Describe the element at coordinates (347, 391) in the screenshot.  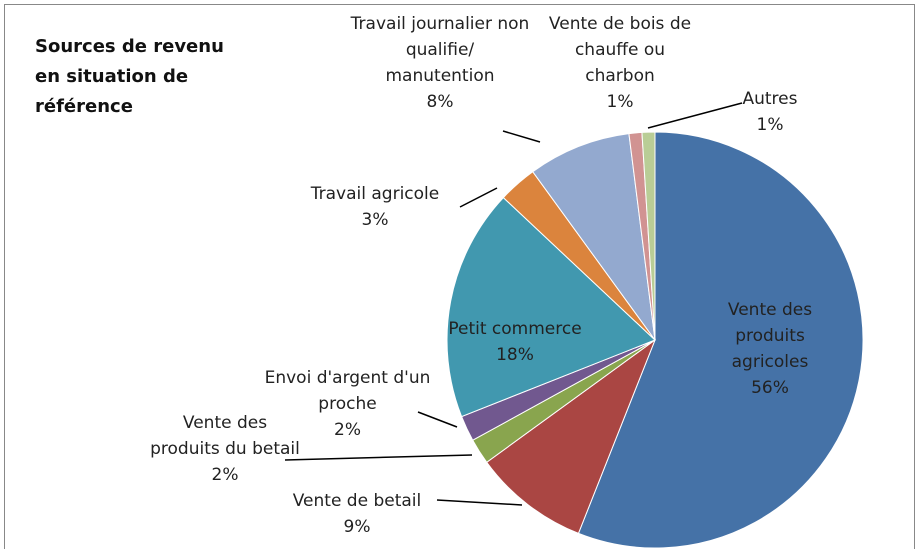
I see `slice-name: Envoi d'argent d'un proche` at that location.